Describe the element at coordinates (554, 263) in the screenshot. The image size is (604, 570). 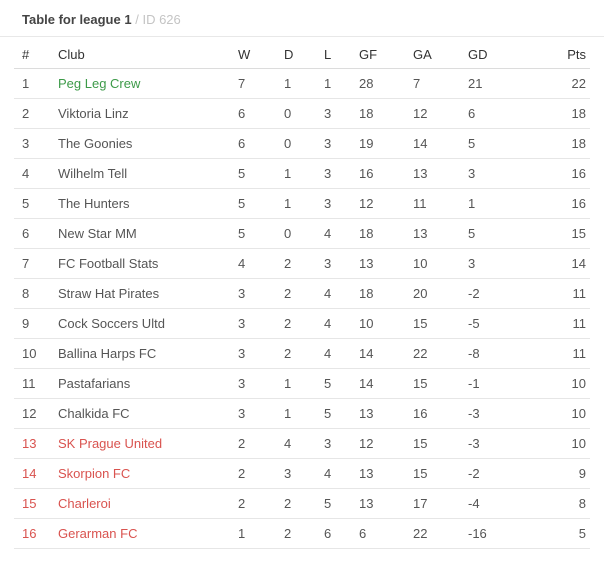
I see `cell-points: 14` at that location.